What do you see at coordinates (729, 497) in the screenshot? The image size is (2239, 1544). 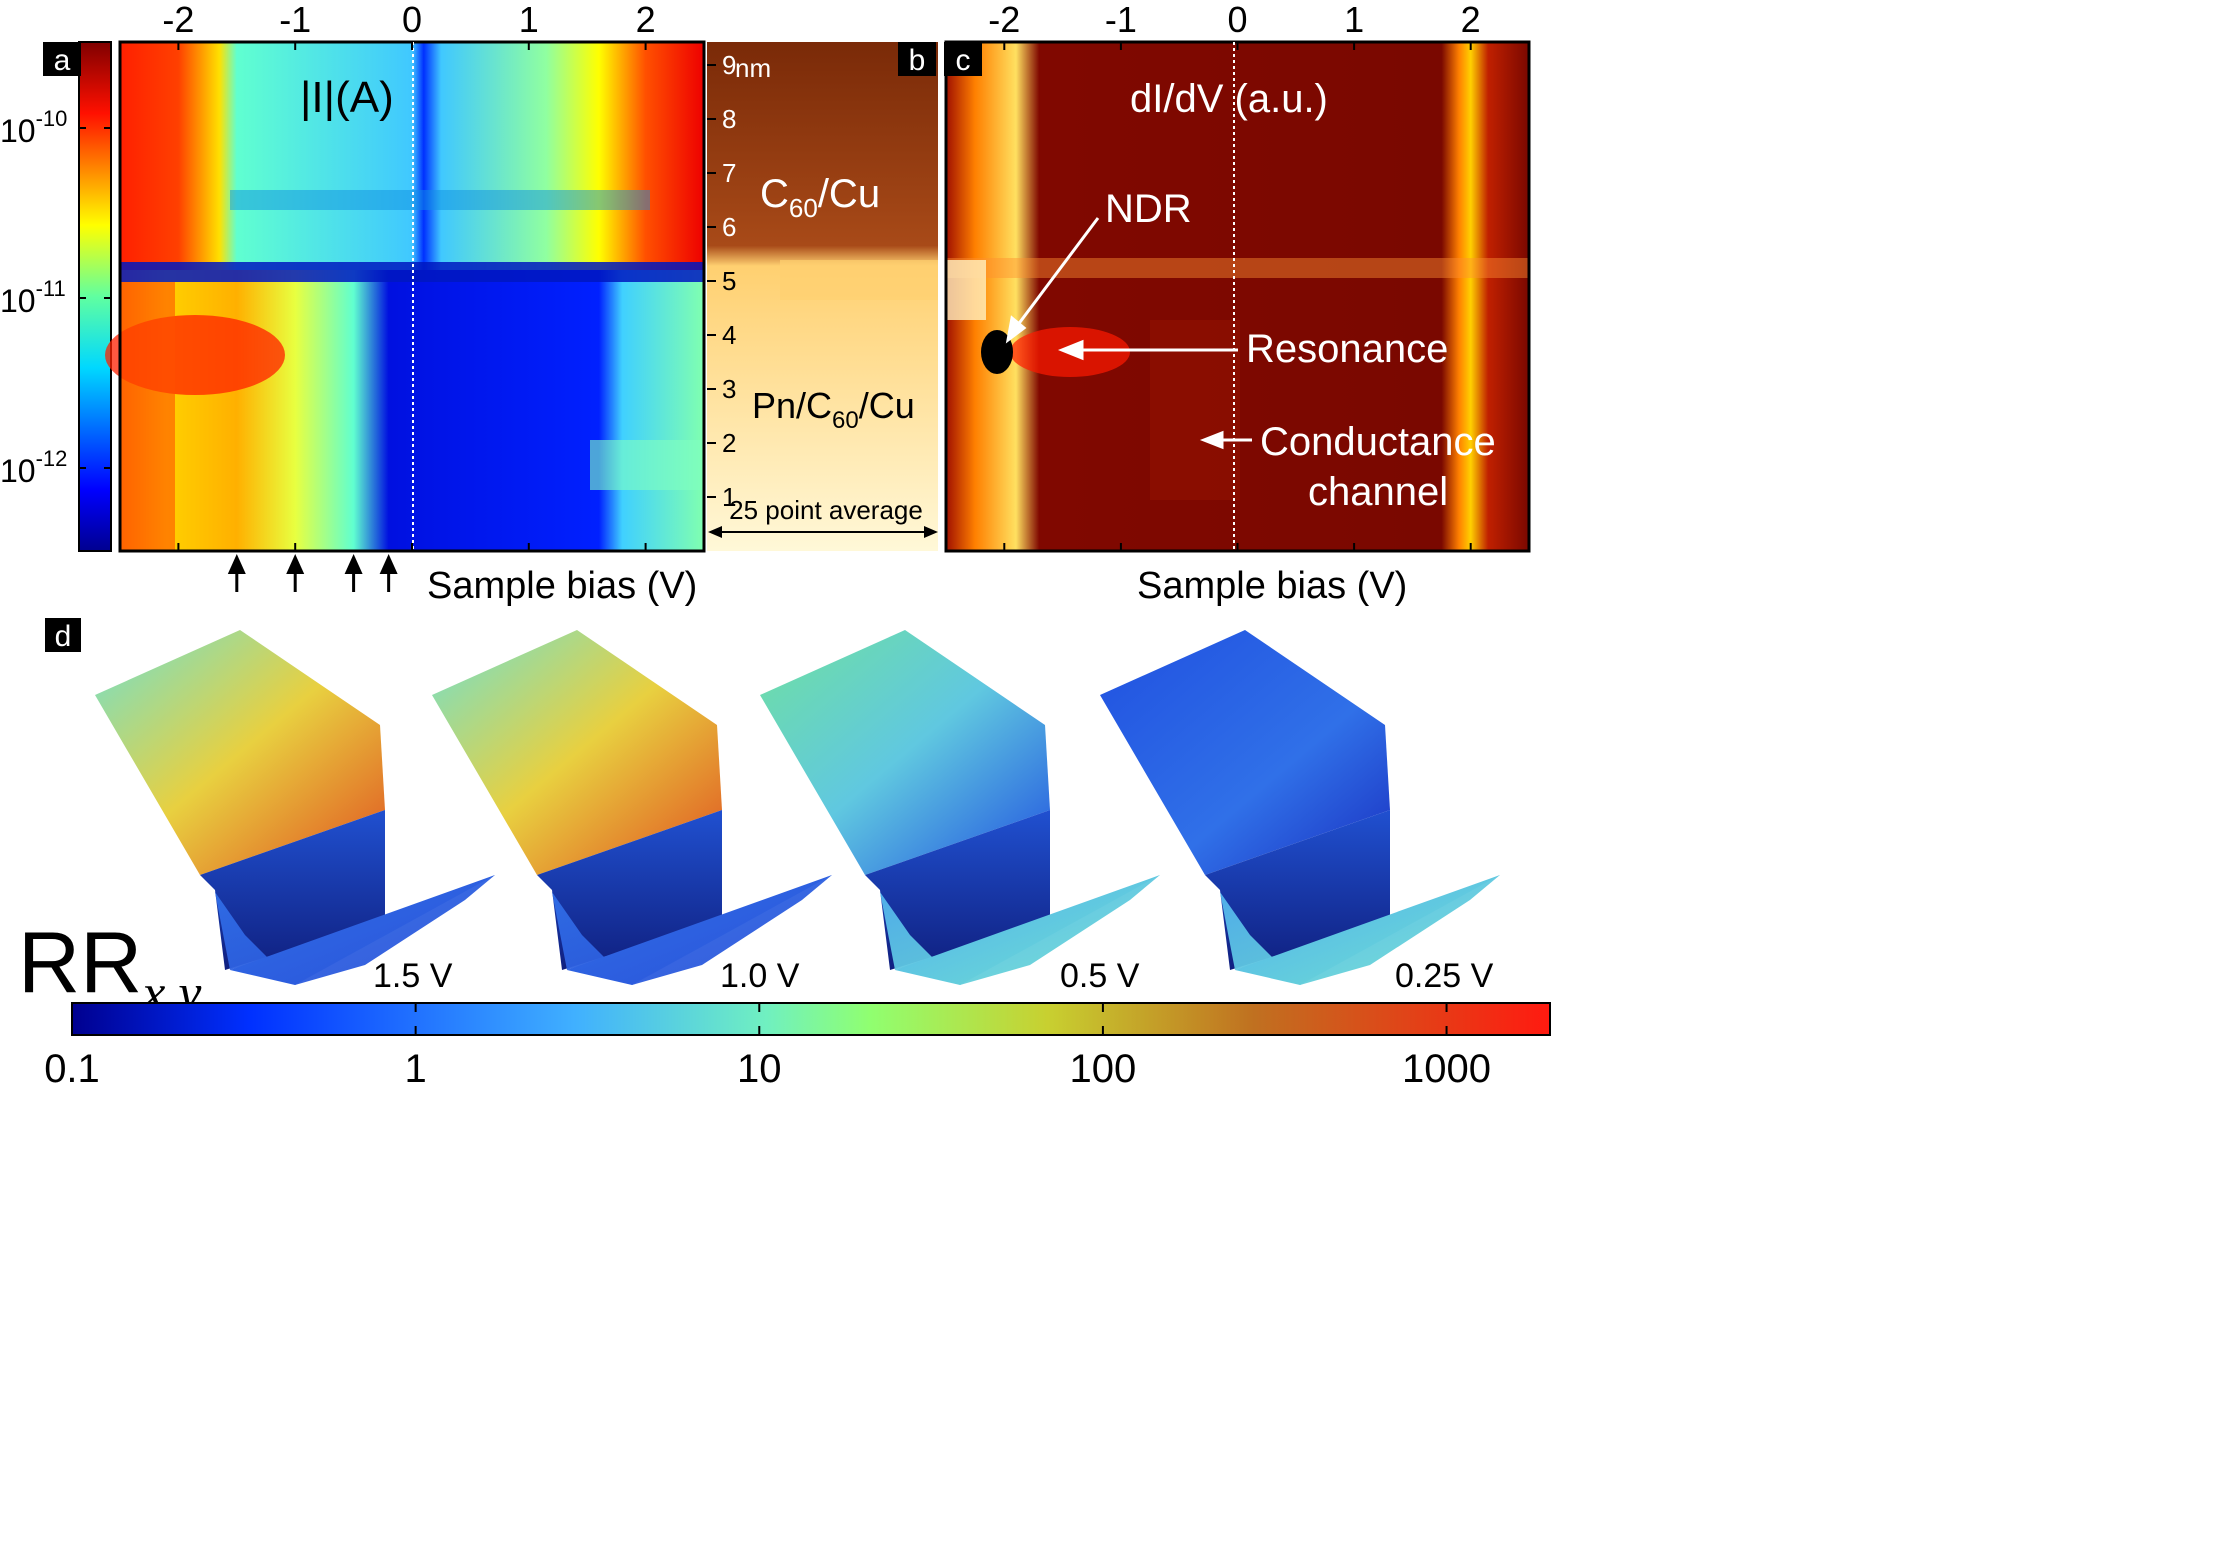 I see `y-tick-label: 1` at bounding box center [729, 497].